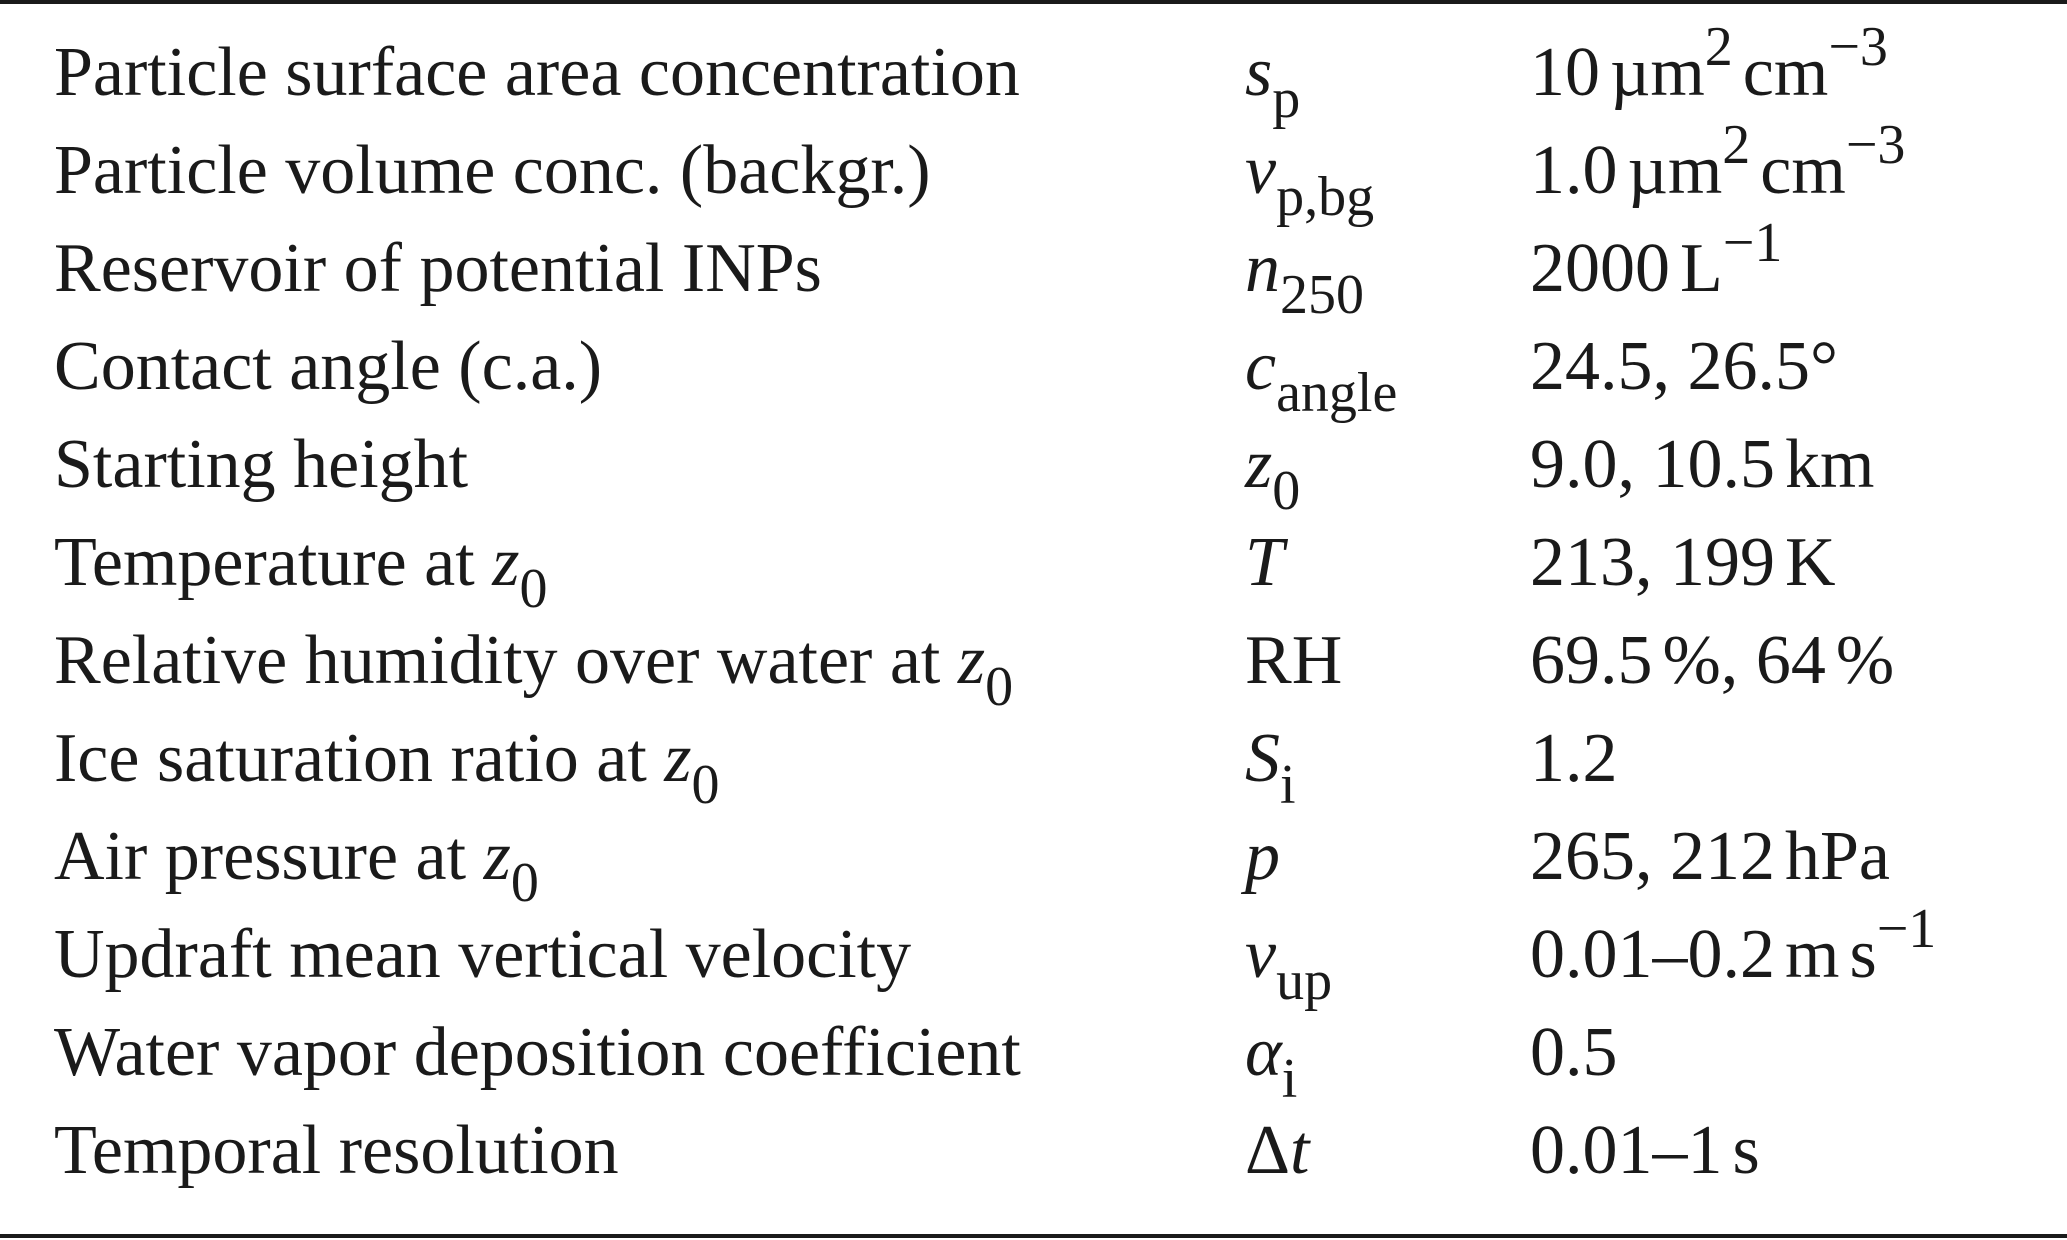 This screenshot has height=1240, width=2067. I want to click on parameter-value: 10 µm2 cm−3, so click(1709, 63).